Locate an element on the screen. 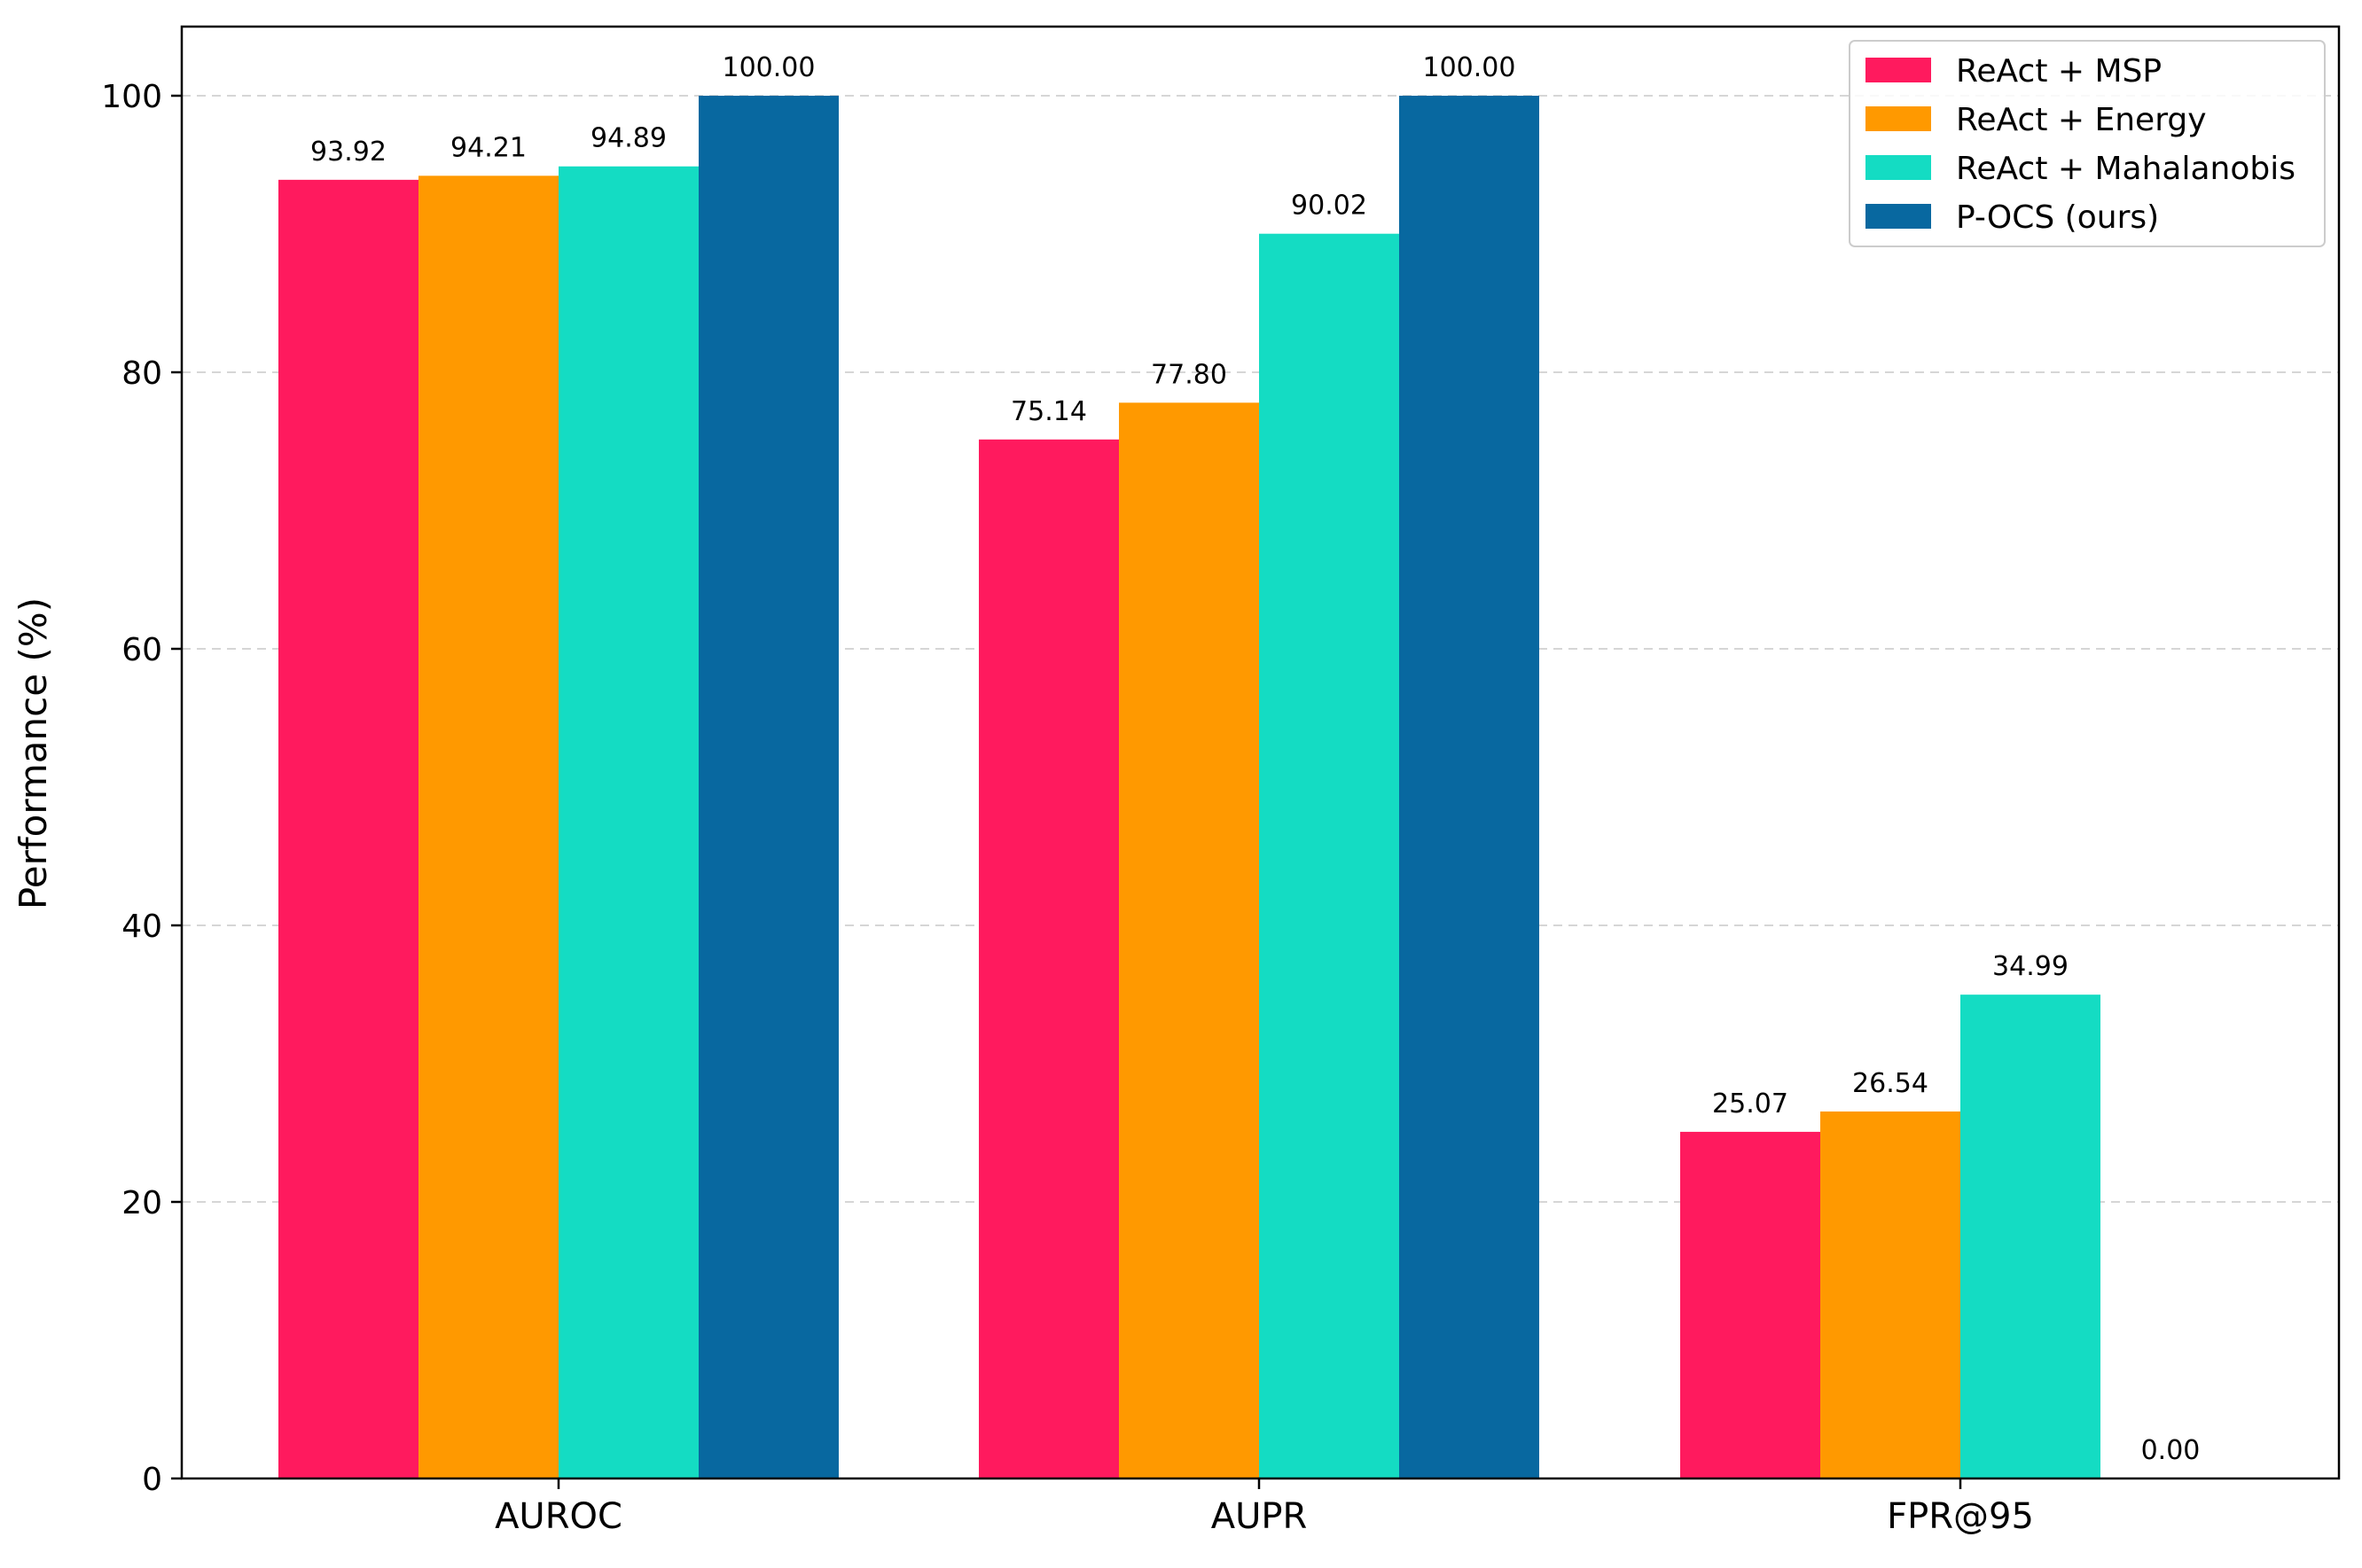  legend-label: ReAct + Mahalanobis is located at coordinates (2126, 169).